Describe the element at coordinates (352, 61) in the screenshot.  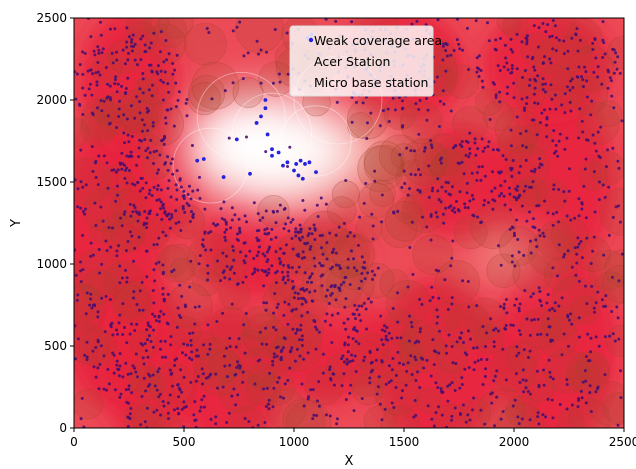
I see `legend-entry-acer-station: Acer Station` at that location.